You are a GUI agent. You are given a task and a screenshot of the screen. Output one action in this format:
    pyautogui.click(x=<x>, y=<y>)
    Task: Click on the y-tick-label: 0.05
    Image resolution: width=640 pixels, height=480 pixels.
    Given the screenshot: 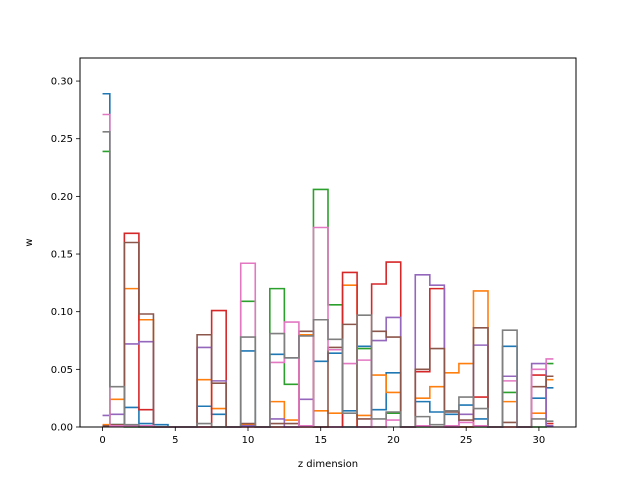 What is the action you would take?
    pyautogui.click(x=62, y=370)
    